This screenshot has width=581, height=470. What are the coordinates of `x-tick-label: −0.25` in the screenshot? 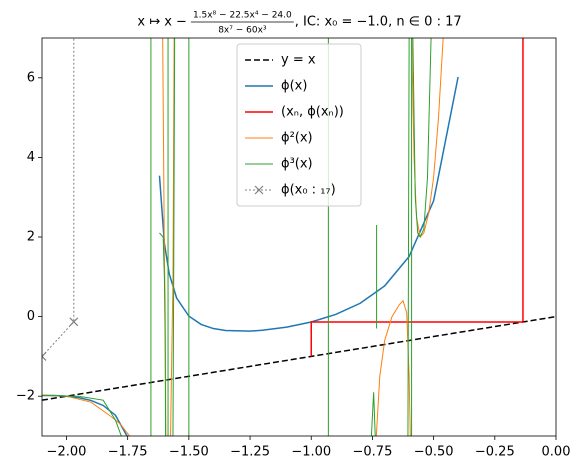 It's located at (495, 452).